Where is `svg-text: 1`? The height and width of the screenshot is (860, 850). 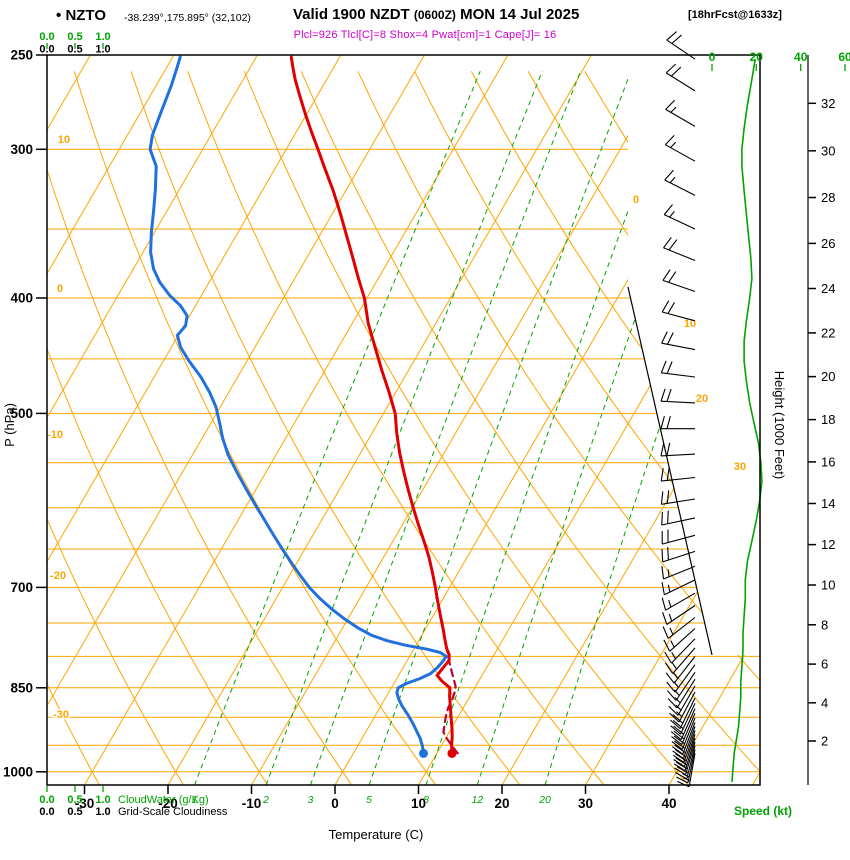 svg-text: 1 is located at coordinates (195, 800).